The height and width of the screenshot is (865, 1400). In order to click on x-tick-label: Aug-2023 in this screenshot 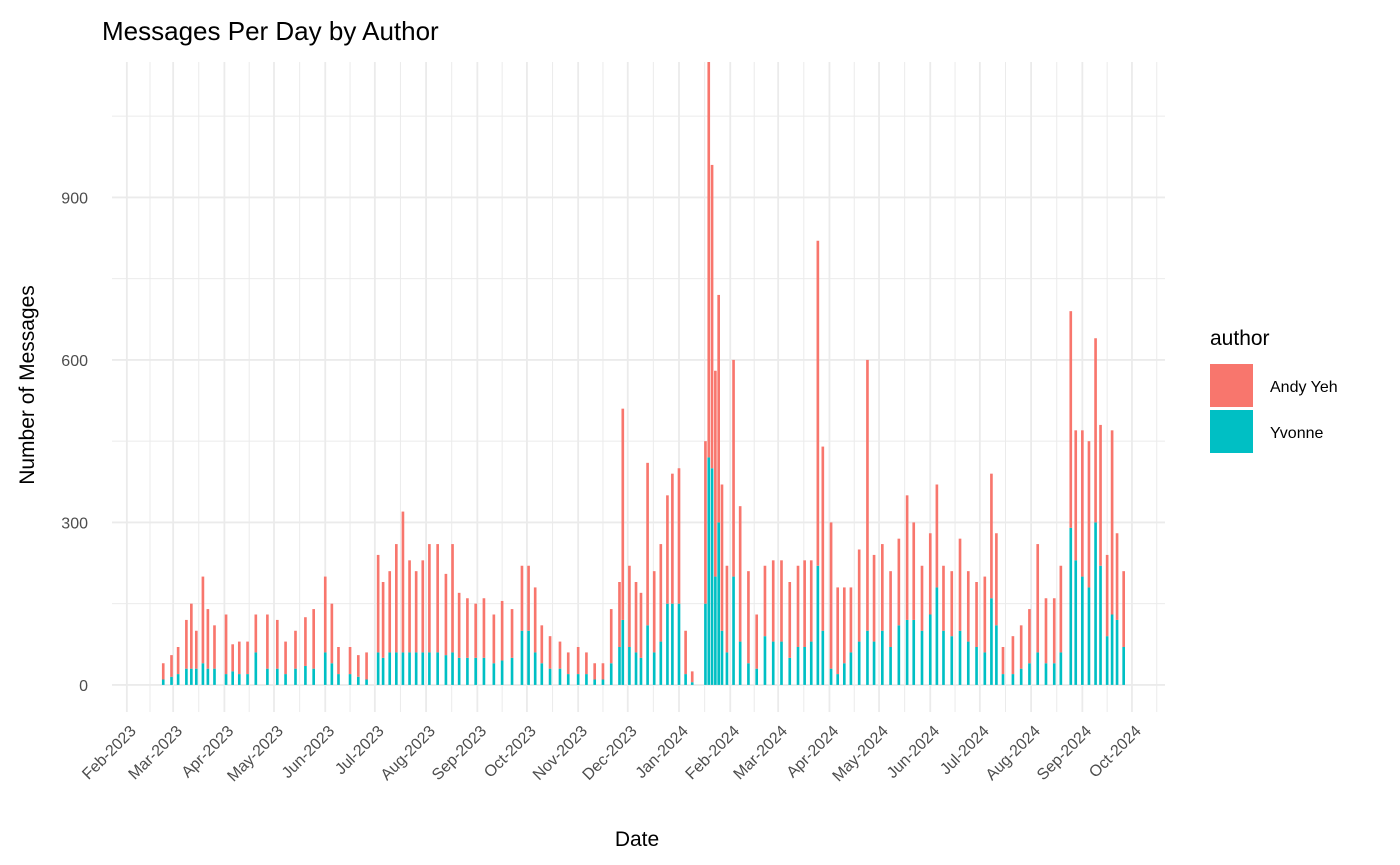, I will do `click(408, 753)`.